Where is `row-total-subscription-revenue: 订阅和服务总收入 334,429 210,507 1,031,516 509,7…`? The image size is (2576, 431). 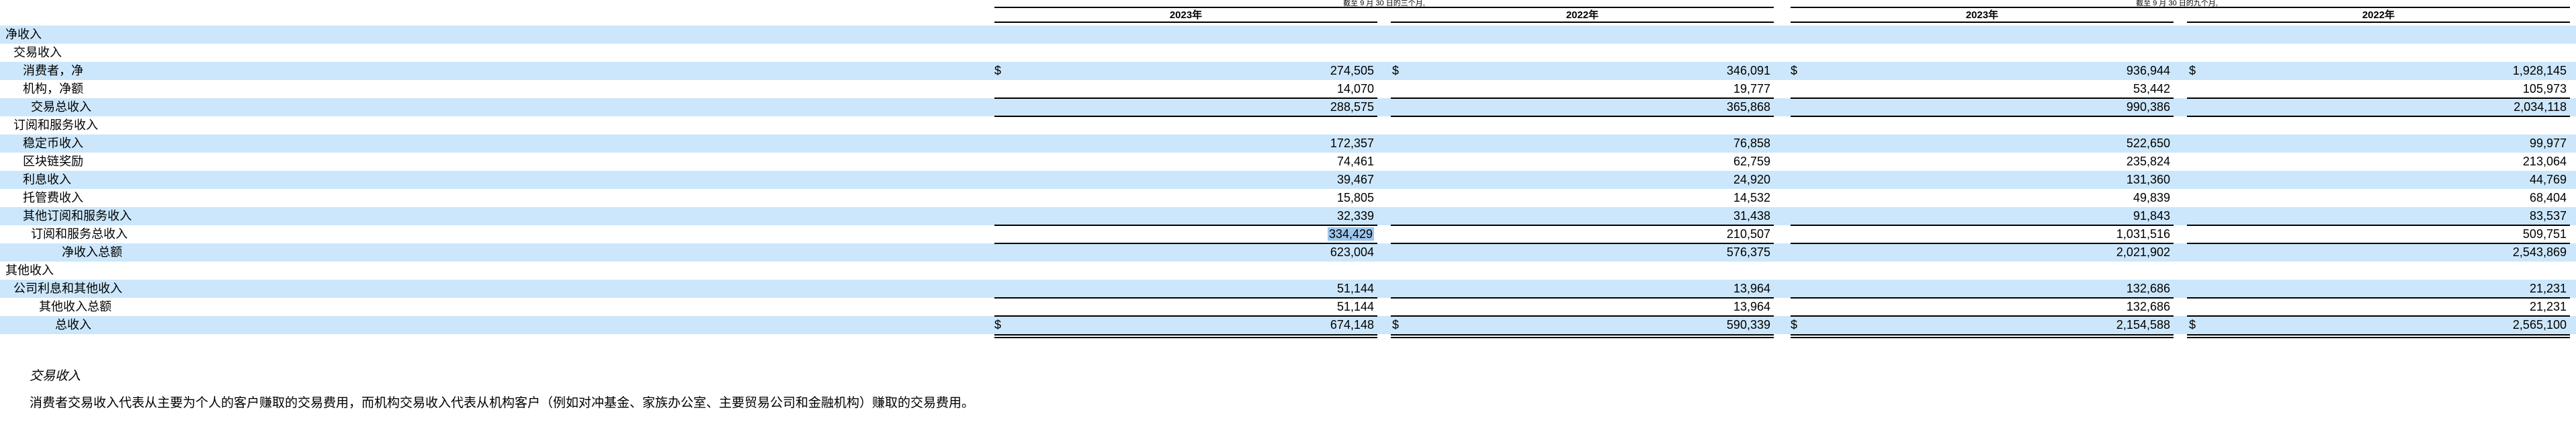
row-total-subscription-revenue: 订阅和服务总收入 334,429 210,507 1,031,516 509,7… is located at coordinates (1288, 234).